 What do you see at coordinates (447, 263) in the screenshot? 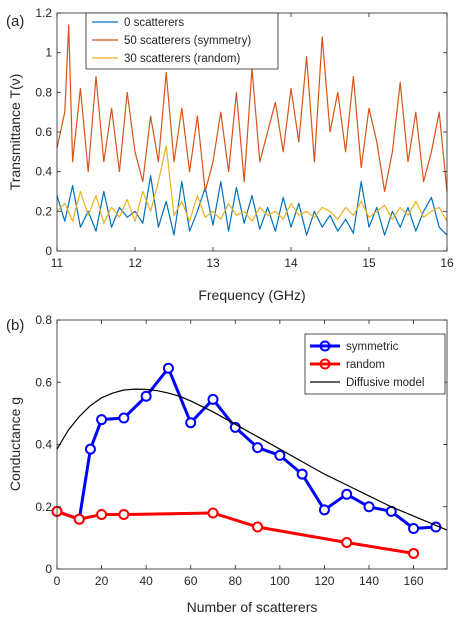
I see `panel-a-x-tick-label: 16` at bounding box center [447, 263].